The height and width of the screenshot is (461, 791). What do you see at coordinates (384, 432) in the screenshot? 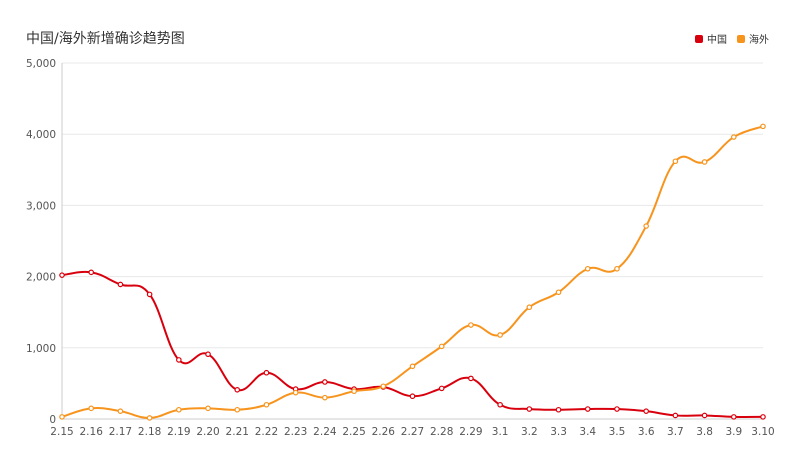
I see `x-tick-label: 2.26` at bounding box center [384, 432].